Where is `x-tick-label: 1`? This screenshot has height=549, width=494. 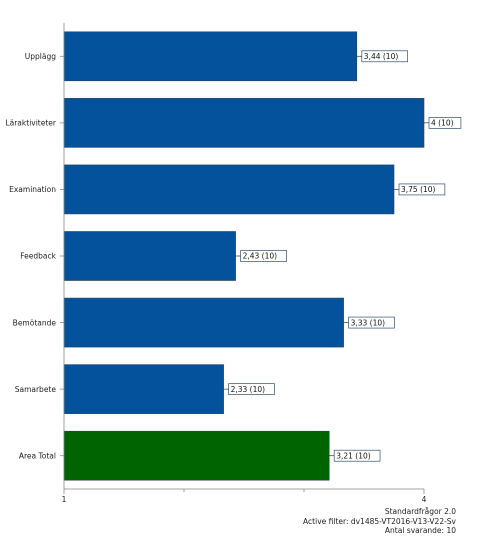
x-tick-label: 1 is located at coordinates (64, 499).